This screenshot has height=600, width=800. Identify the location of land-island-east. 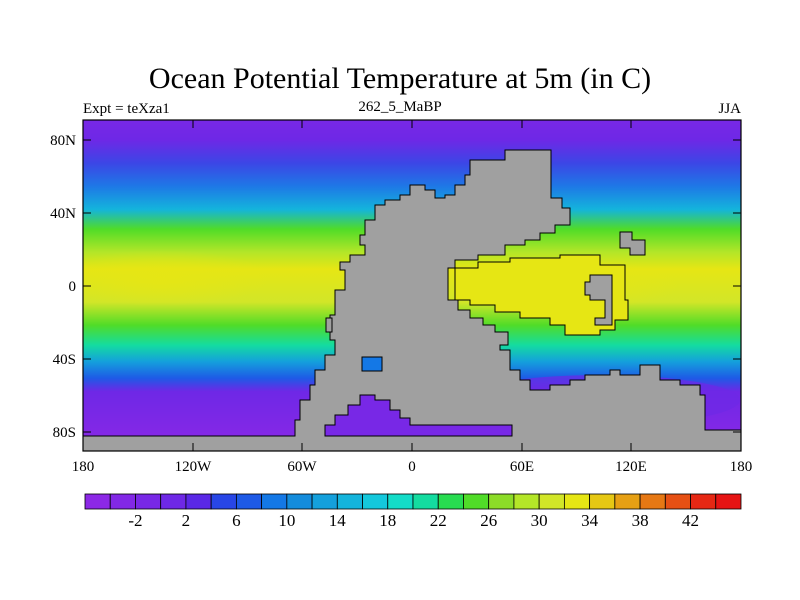
(598, 300).